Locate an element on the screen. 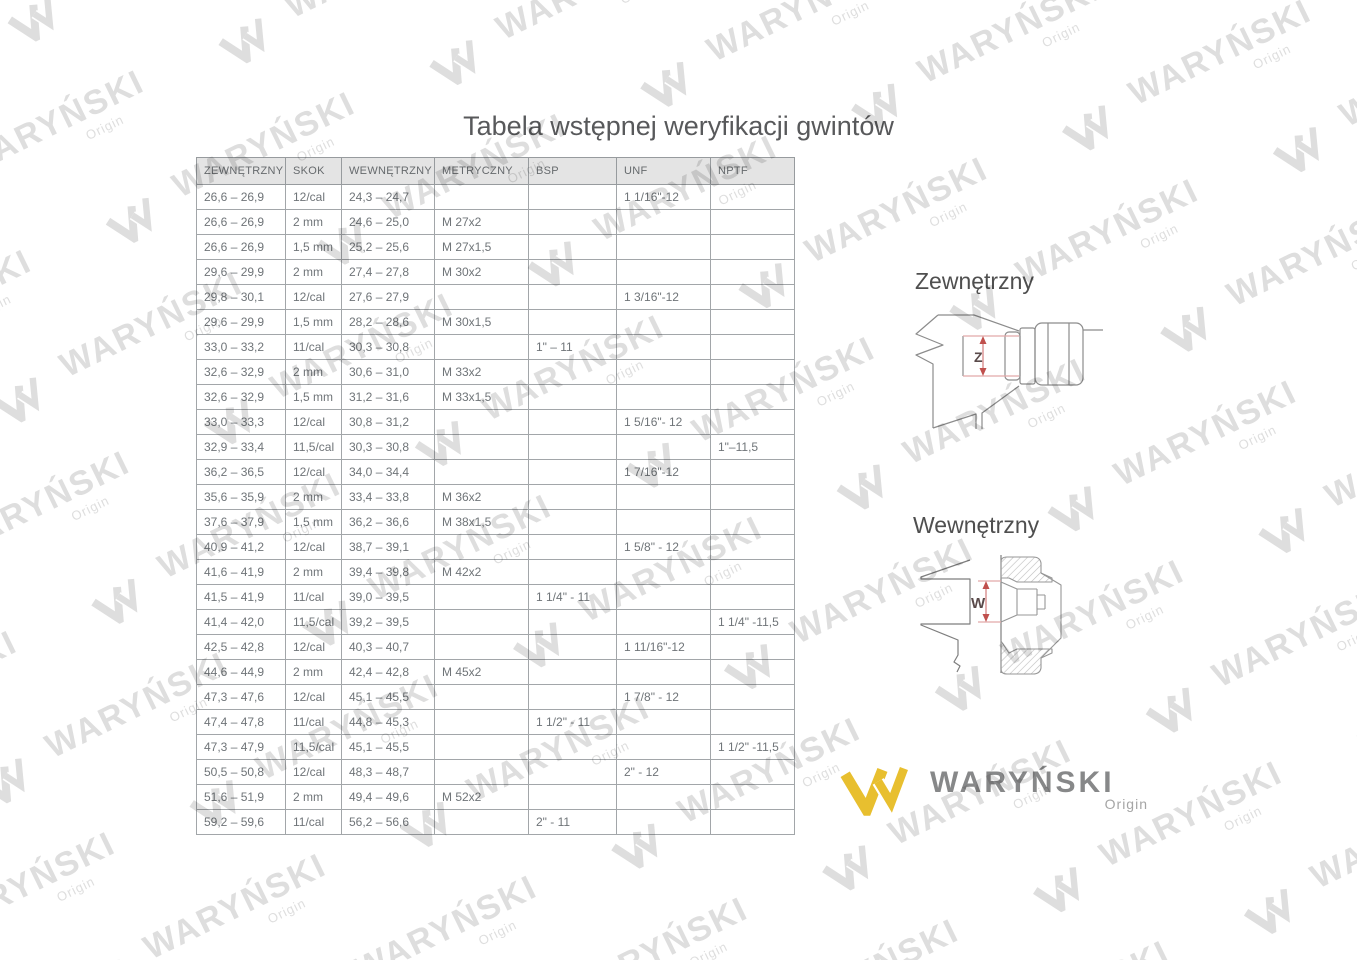 The height and width of the screenshot is (960, 1357). table-cell: 31,2 – 31,6 is located at coordinates (388, 397).